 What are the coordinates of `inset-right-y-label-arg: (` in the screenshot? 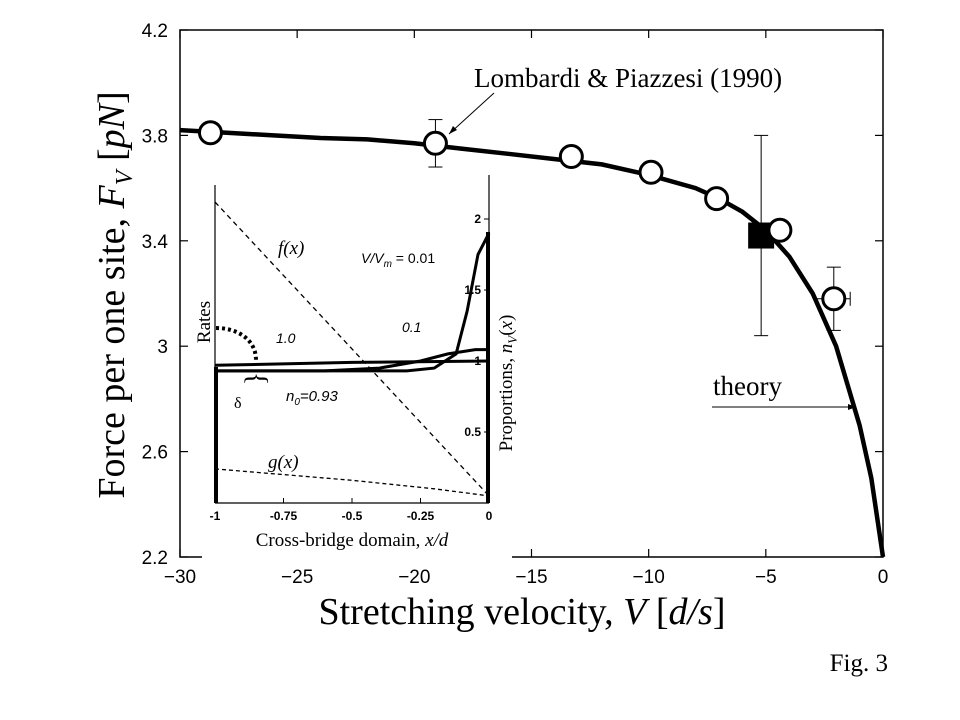 It's located at (506, 332).